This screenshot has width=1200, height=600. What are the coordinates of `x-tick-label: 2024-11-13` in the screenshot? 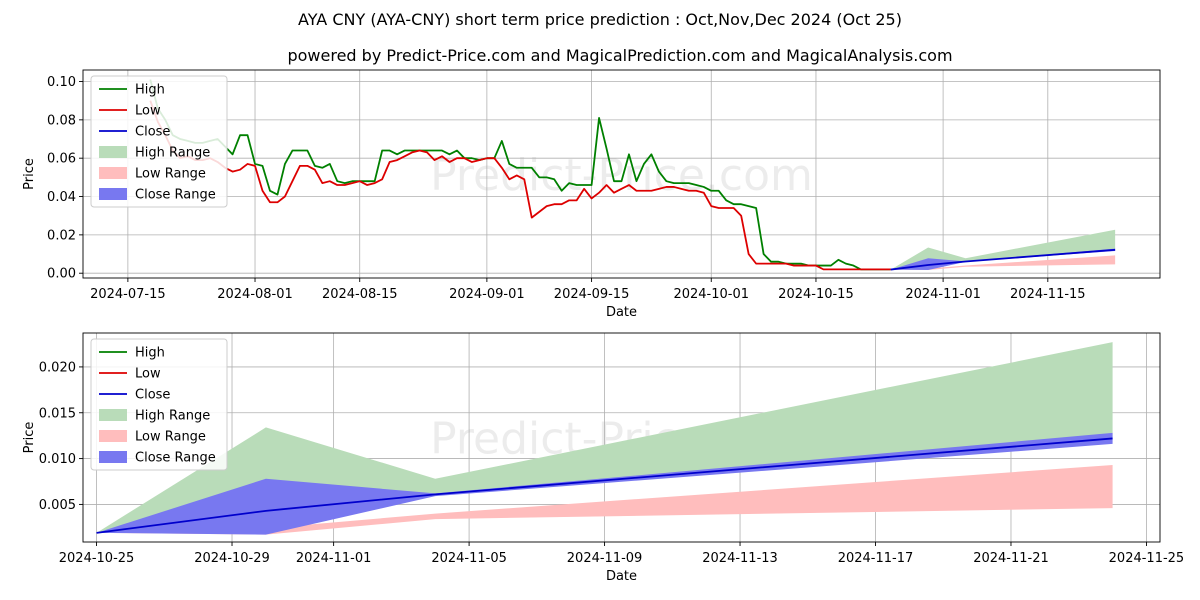 It's located at (740, 558).